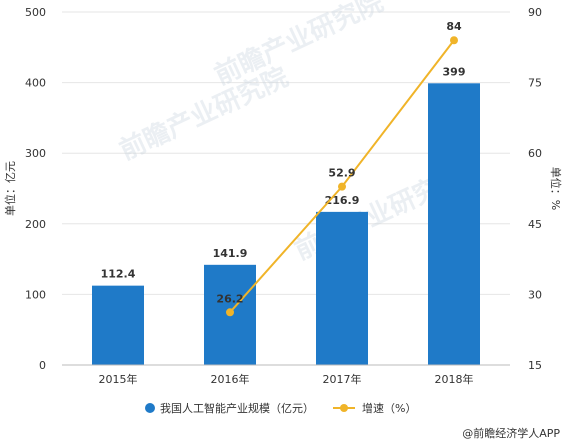 The width and height of the screenshot is (565, 443). What do you see at coordinates (35, 224) in the screenshot?
I see `y-left-tick-label: 200` at bounding box center [35, 224].